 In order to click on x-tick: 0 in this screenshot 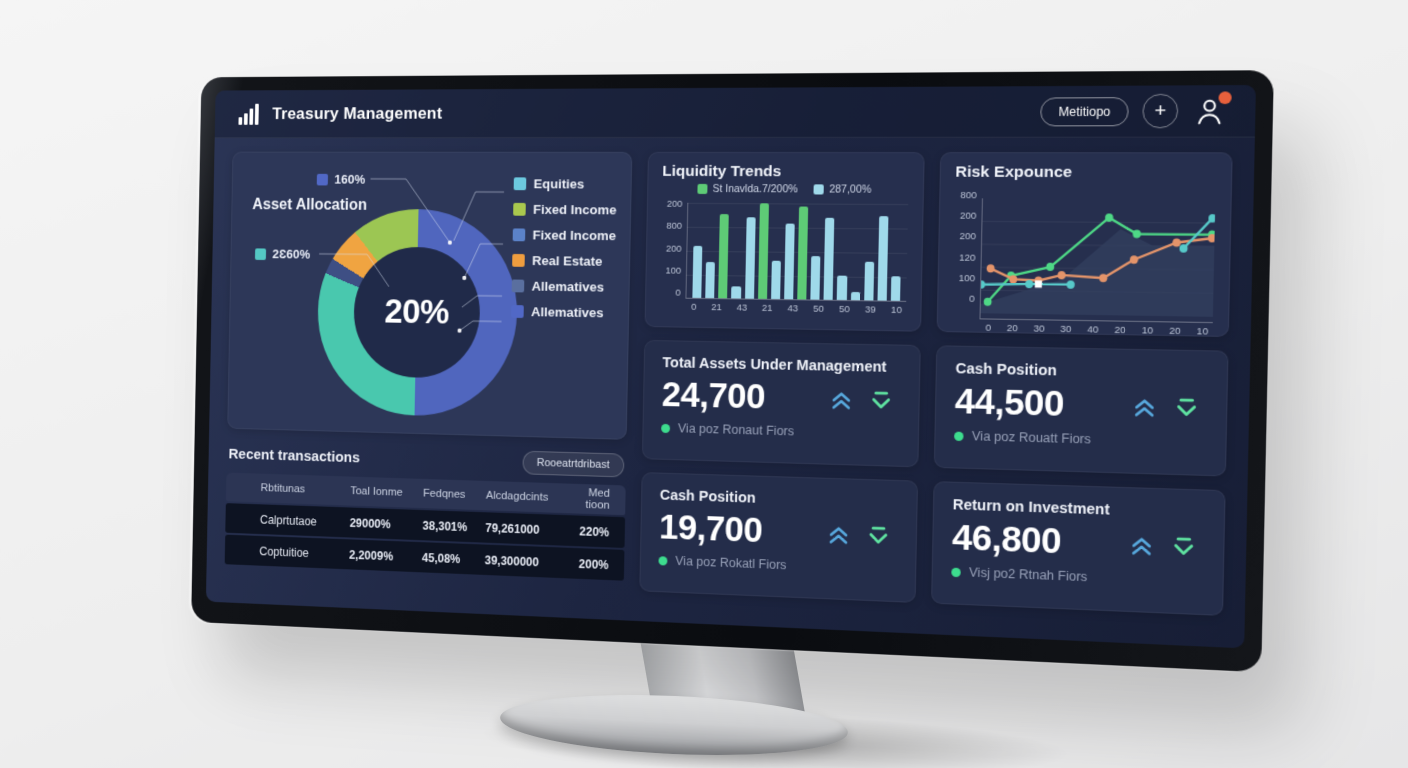, I will do `click(694, 307)`.